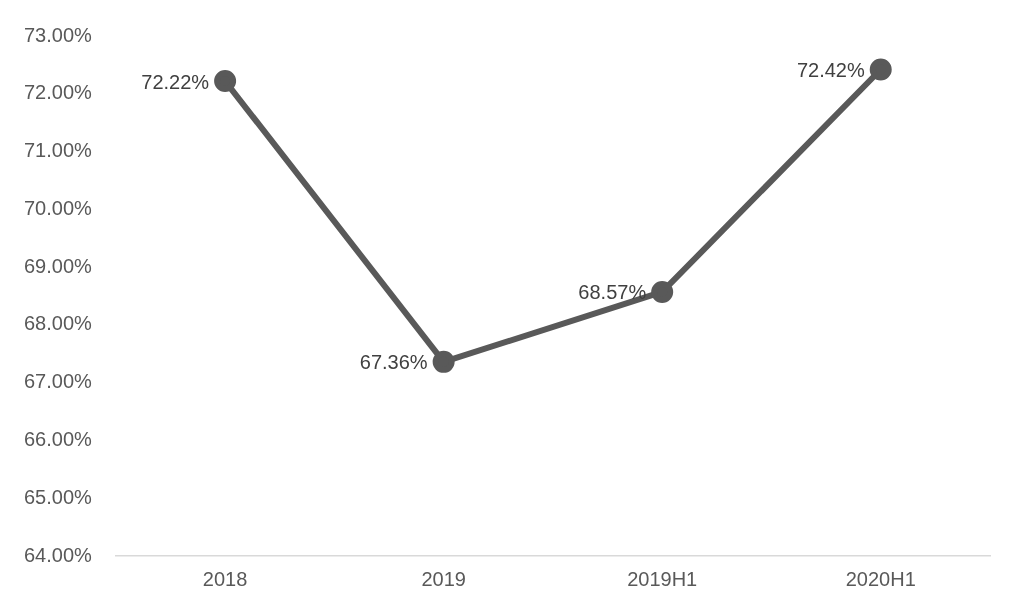 The width and height of the screenshot is (1020, 608). What do you see at coordinates (830, 70) in the screenshot?
I see `data-label: 72.42%` at bounding box center [830, 70].